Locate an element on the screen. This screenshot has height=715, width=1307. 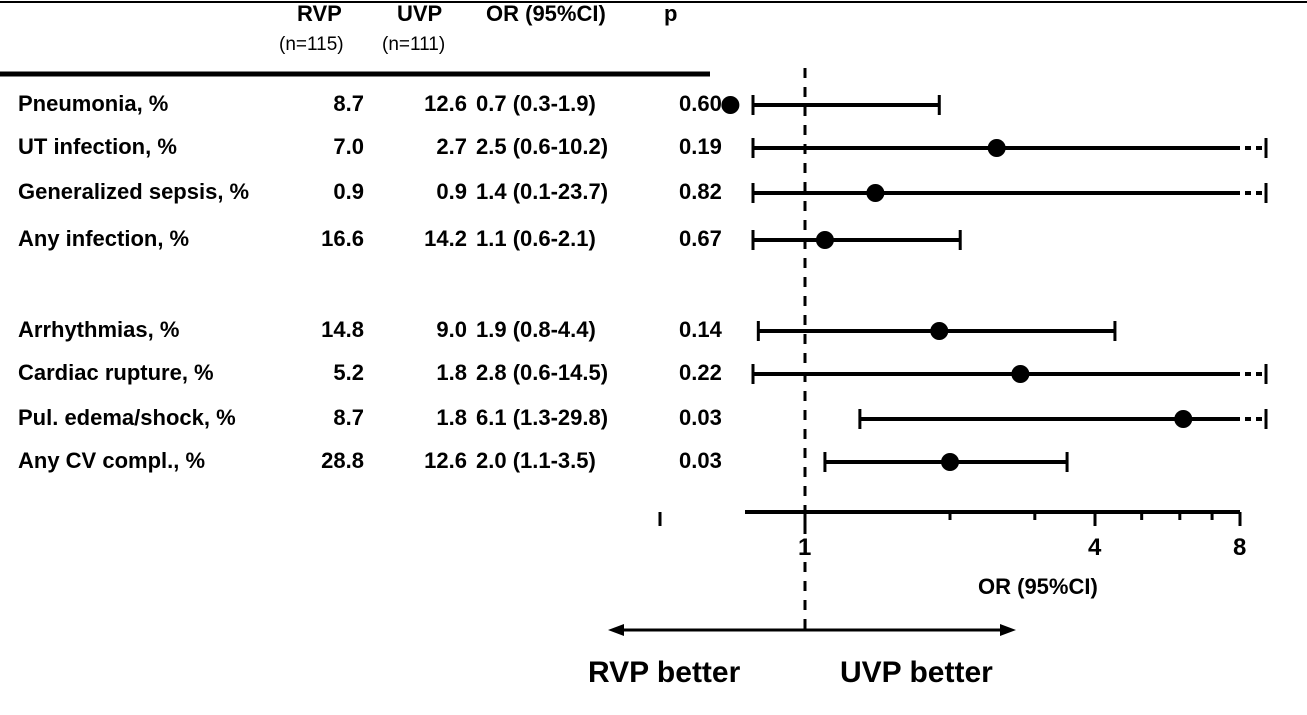
p-value: 0.19 is located at coordinates (700, 146).